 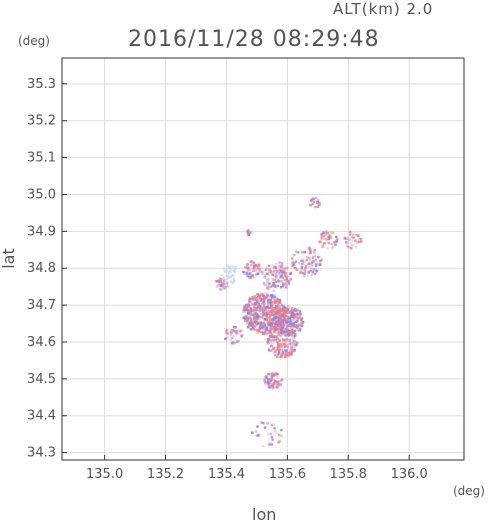 I want to click on altitude-label: ALT(km) 2.0, so click(x=383, y=9).